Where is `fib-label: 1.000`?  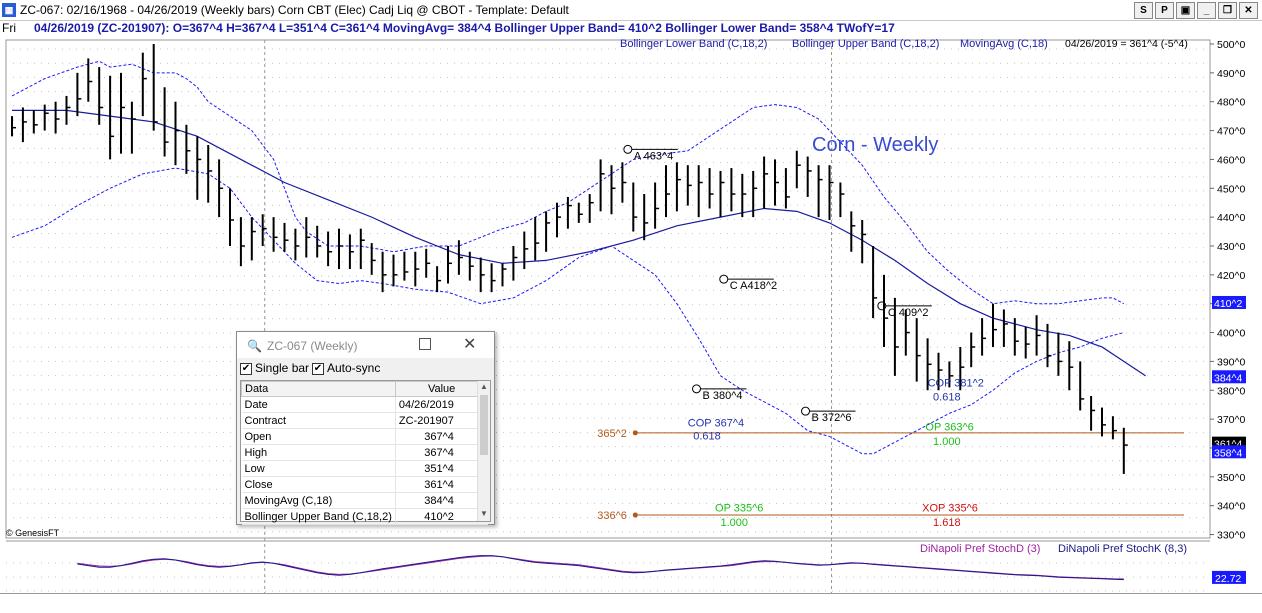 fib-label: 1.000 is located at coordinates (735, 523).